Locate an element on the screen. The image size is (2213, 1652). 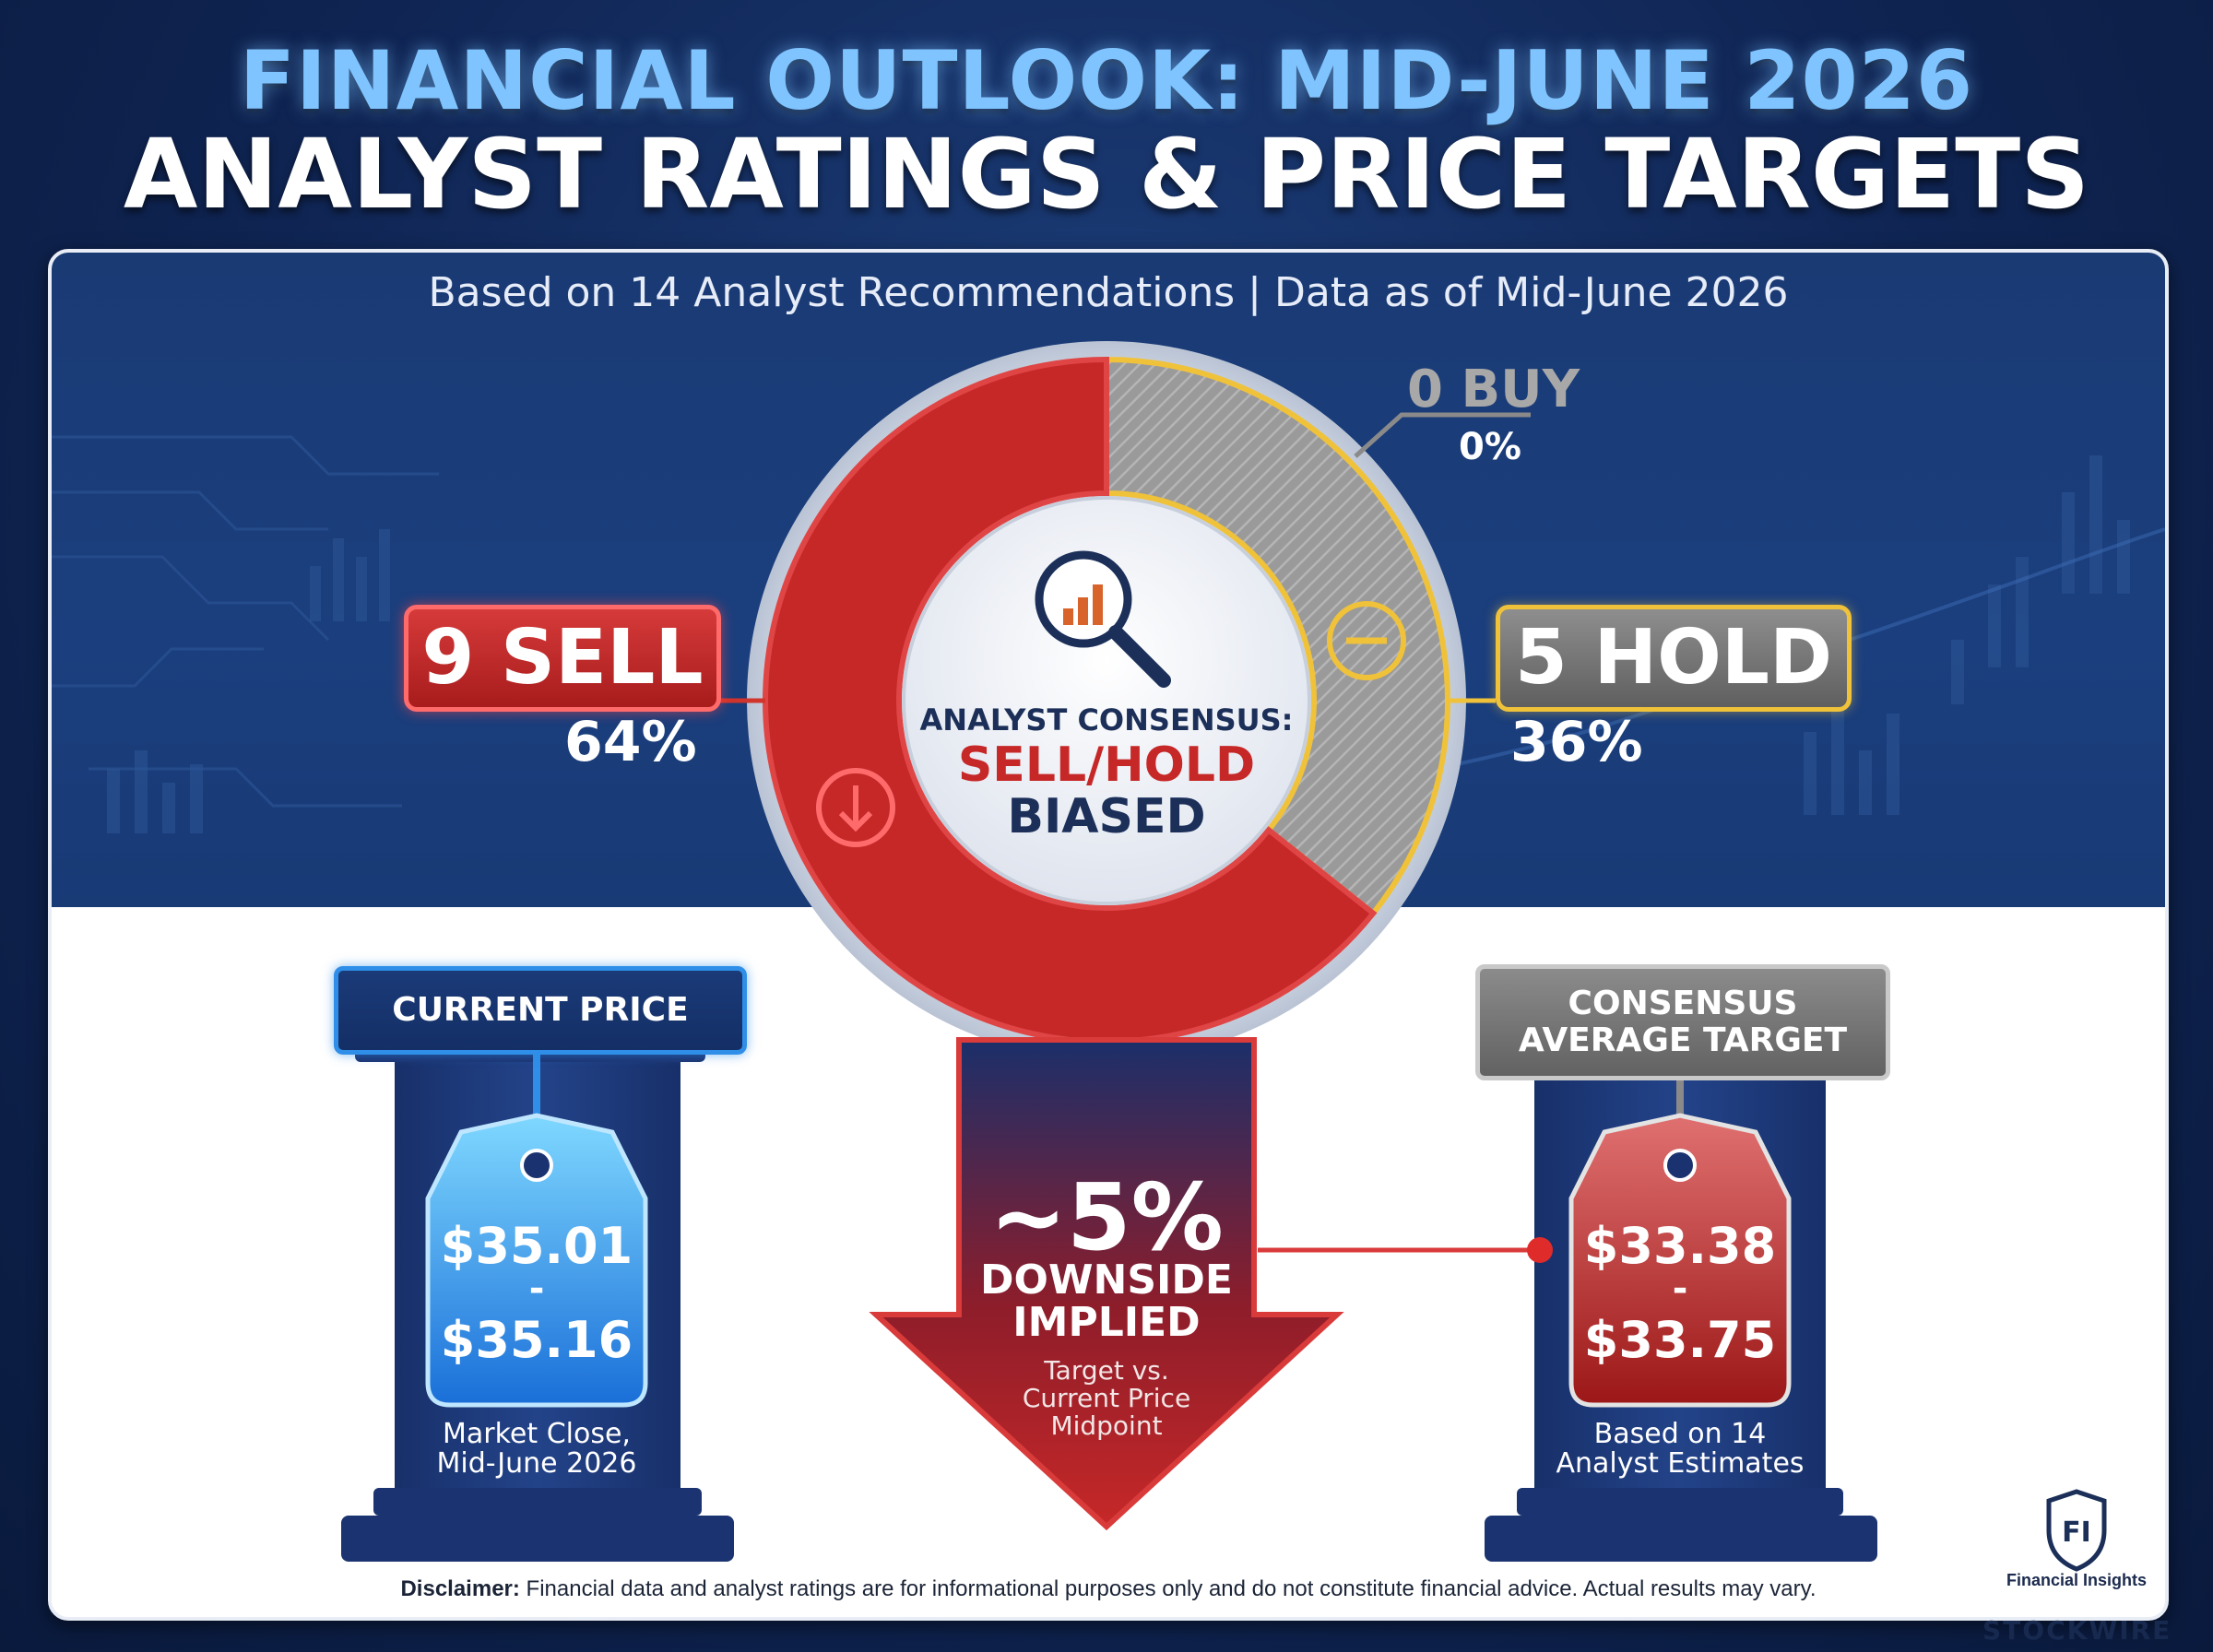
buy-connector is located at coordinates (1442, 435).